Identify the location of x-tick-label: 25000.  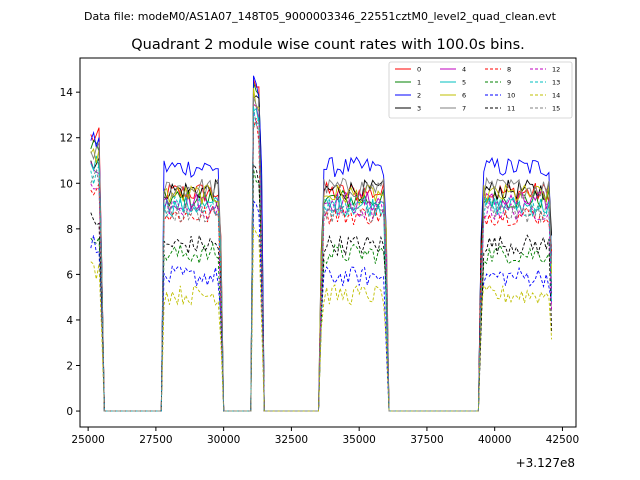
(87, 440).